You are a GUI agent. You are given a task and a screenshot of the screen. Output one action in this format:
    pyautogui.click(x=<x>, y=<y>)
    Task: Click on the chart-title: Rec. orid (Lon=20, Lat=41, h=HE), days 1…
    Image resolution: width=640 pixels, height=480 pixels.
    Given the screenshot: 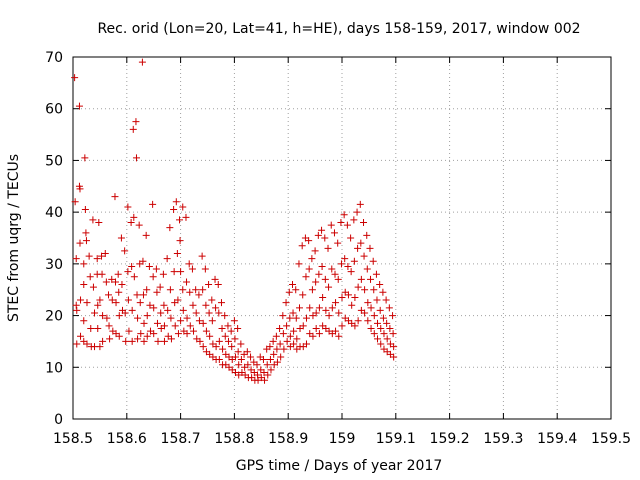 What is the action you would take?
    pyautogui.click(x=338, y=29)
    